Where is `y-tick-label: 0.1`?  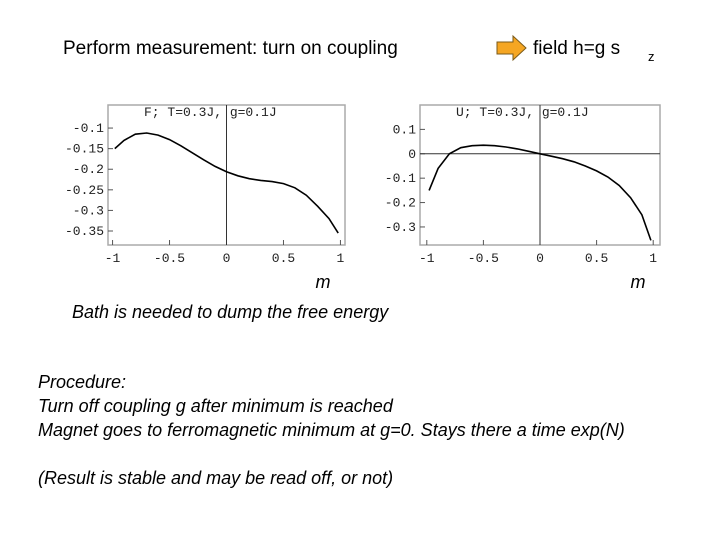
y-tick-label: 0.1 is located at coordinates (405, 129).